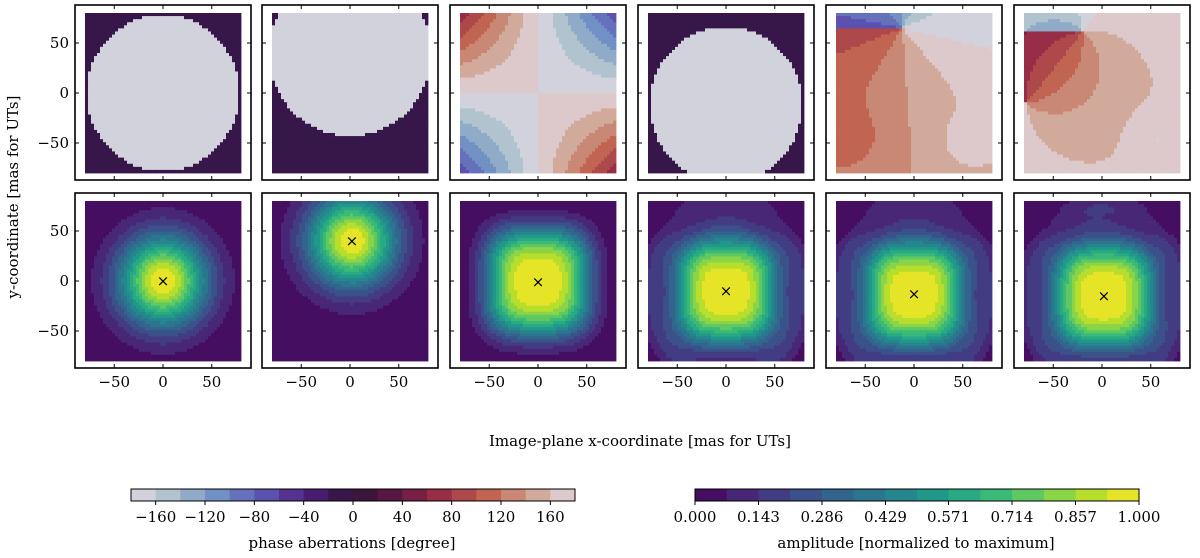 The width and height of the screenshot is (1200, 558). What do you see at coordinates (352, 543) in the screenshot?
I see `colorbar-phase-label: phase aberrations [degree]` at bounding box center [352, 543].